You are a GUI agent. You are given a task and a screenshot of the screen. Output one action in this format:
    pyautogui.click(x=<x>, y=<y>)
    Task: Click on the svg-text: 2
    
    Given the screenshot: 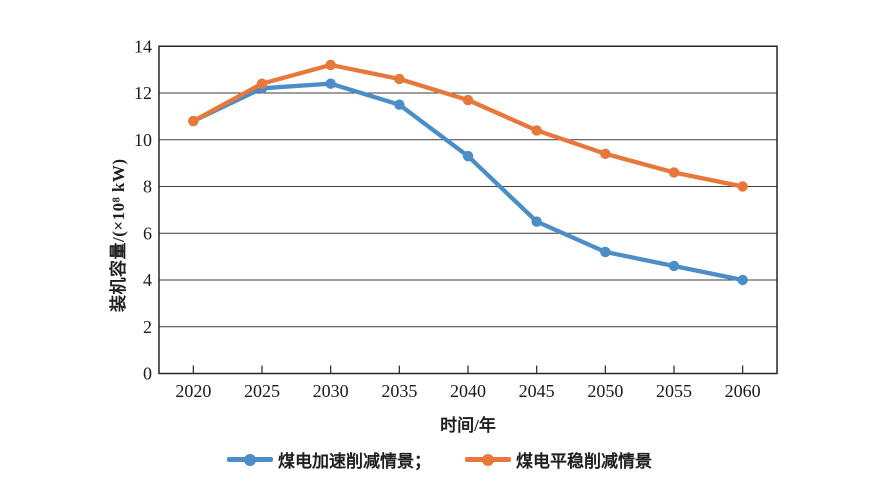 What is the action you would take?
    pyautogui.click(x=147, y=327)
    